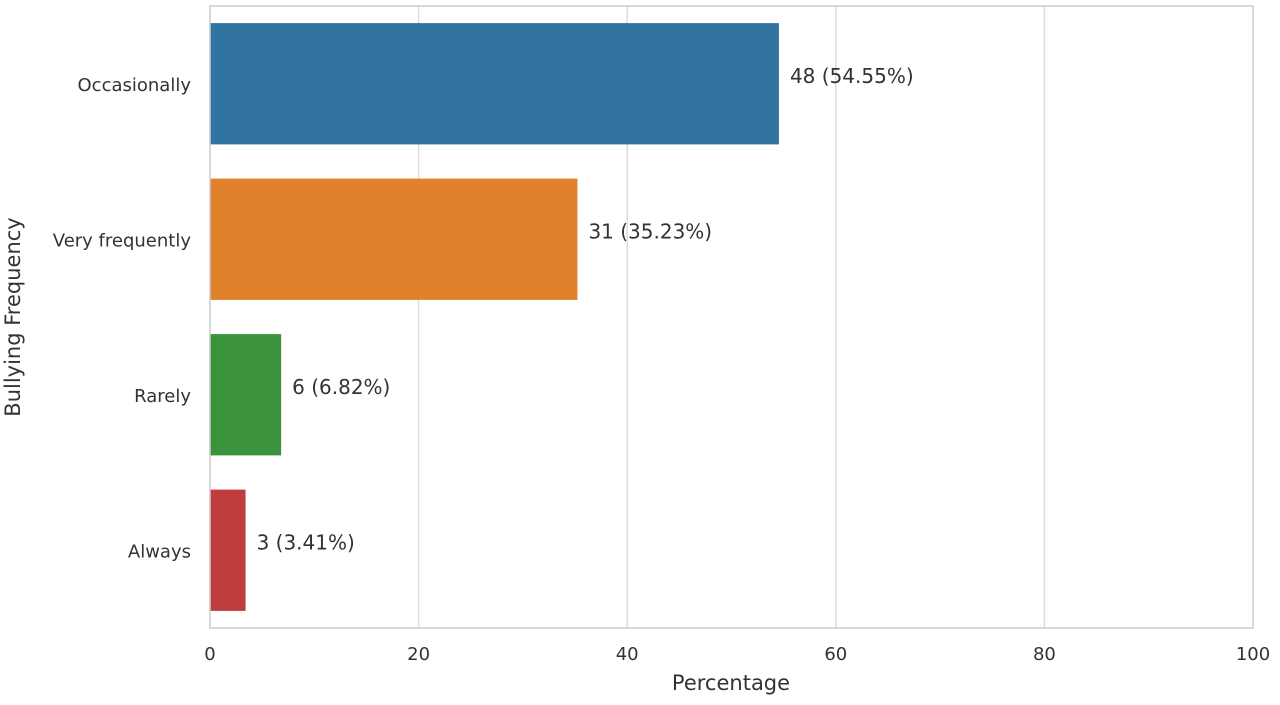  What do you see at coordinates (627, 654) in the screenshot?
I see `x-tick-label: 40` at bounding box center [627, 654].